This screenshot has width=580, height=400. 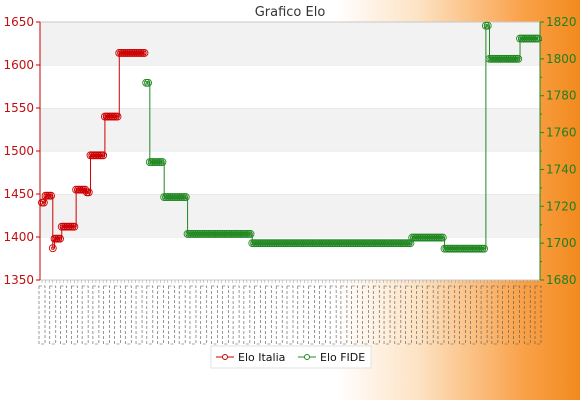 I want to click on right-tick-label: 1800, so click(x=561, y=59).